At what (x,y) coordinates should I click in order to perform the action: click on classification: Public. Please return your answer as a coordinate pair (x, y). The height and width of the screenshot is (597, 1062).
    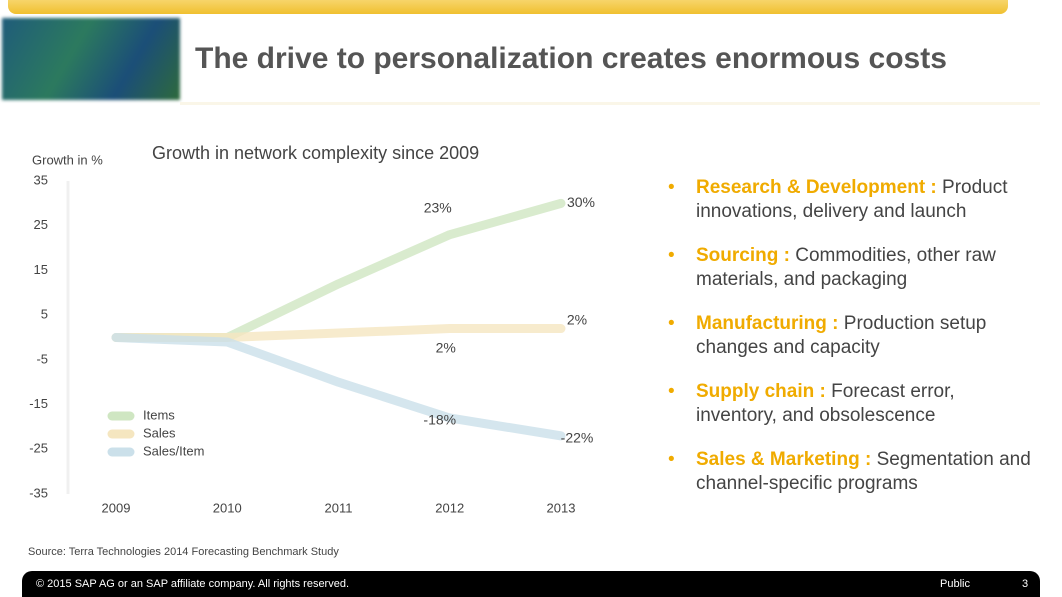
    Looking at the image, I should click on (955, 584).